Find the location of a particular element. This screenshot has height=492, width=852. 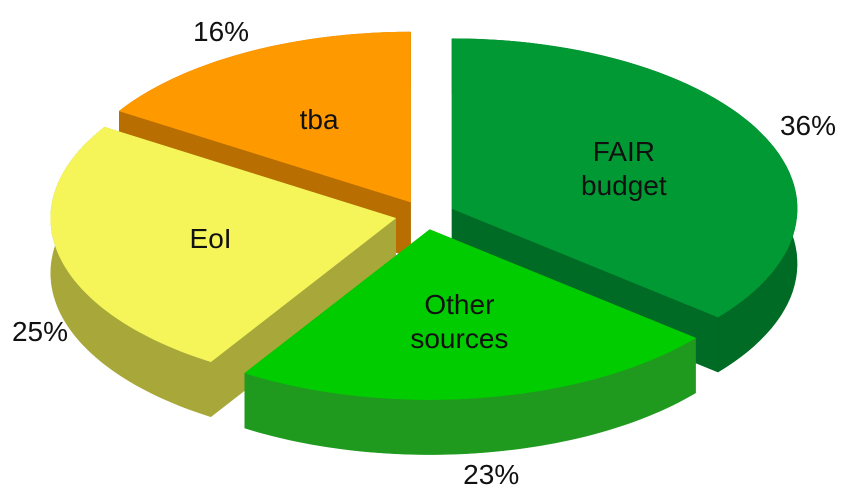

slice-label: FAIR budget is located at coordinates (624, 168).